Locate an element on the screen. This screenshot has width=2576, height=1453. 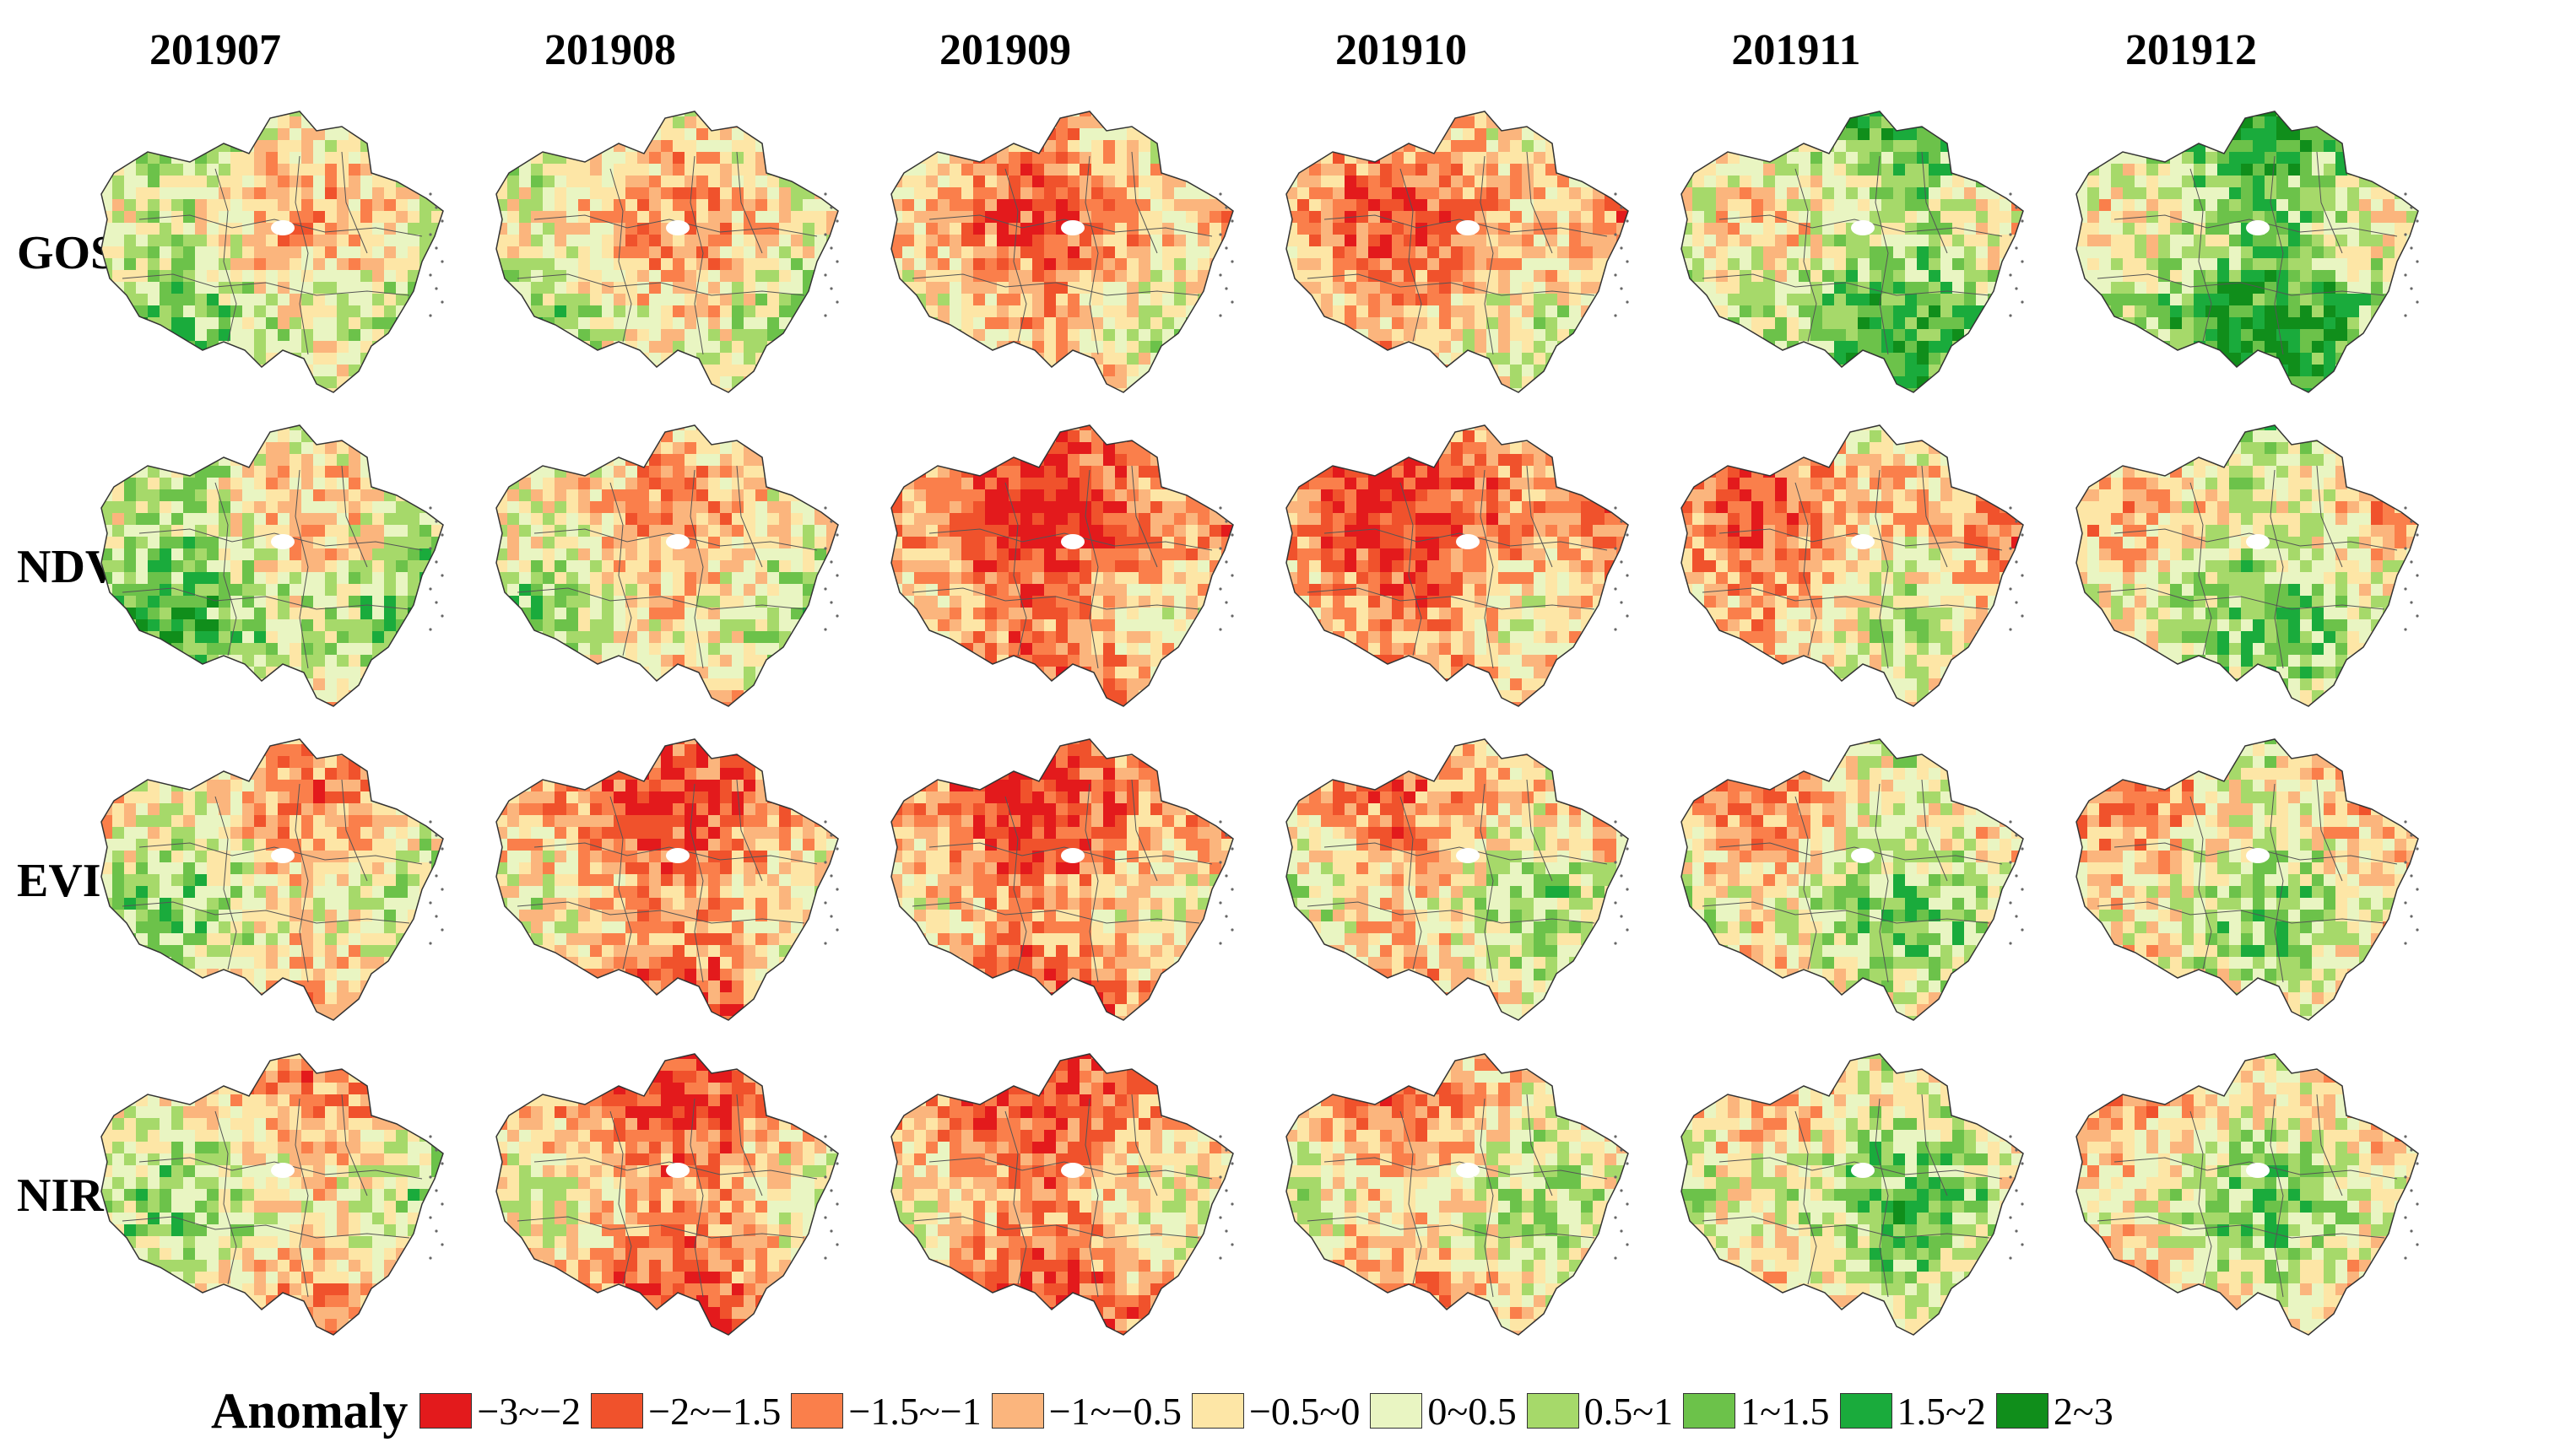
island is located at coordinates (1226, 248).